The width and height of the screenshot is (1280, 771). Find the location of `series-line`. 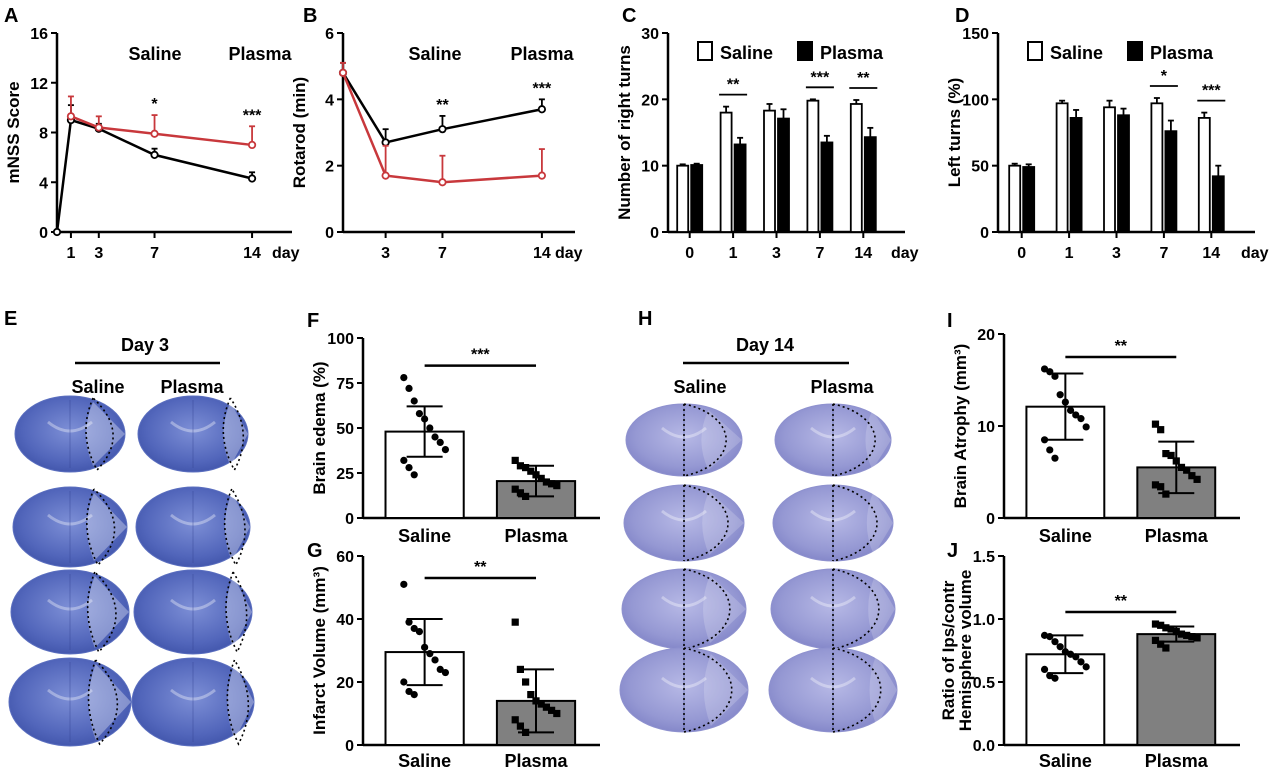

series-line is located at coordinates (161, 131).